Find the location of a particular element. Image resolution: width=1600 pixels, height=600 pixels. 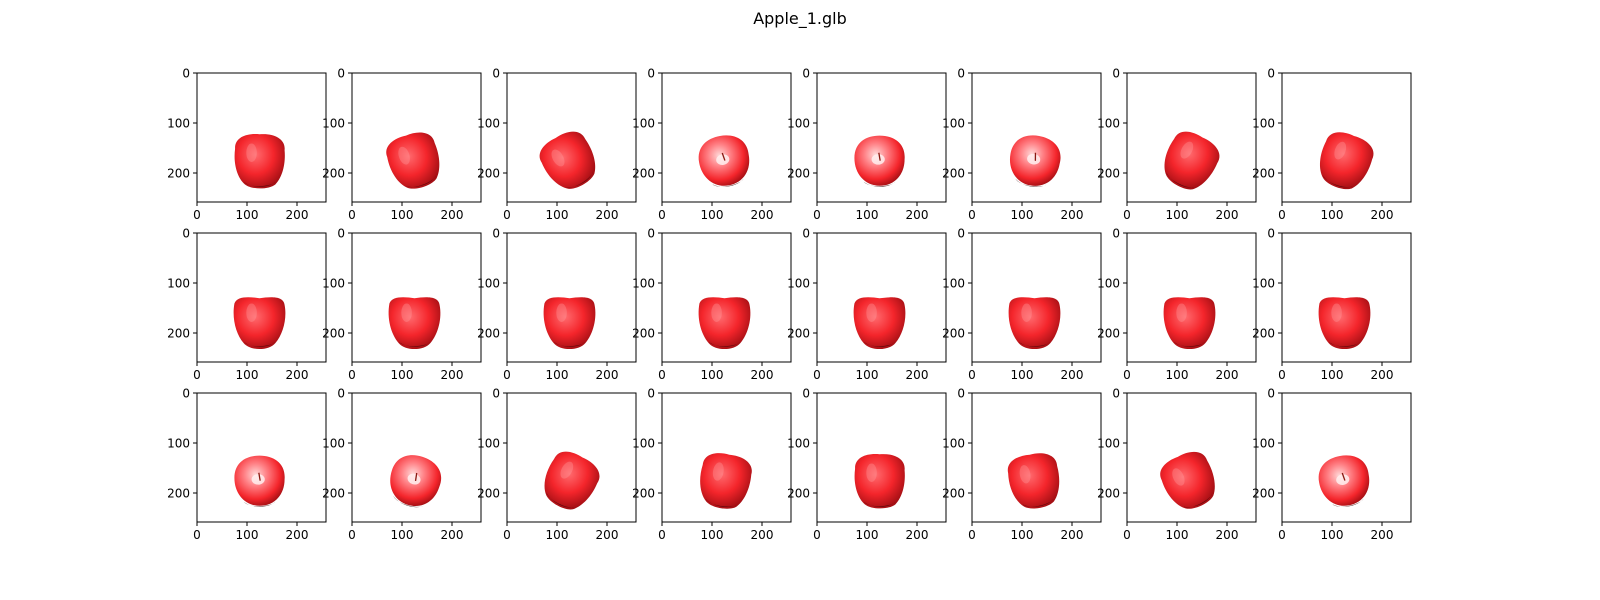

subplot-3-6: 0 100 200 0 100 200 is located at coordinates (1022, 464).